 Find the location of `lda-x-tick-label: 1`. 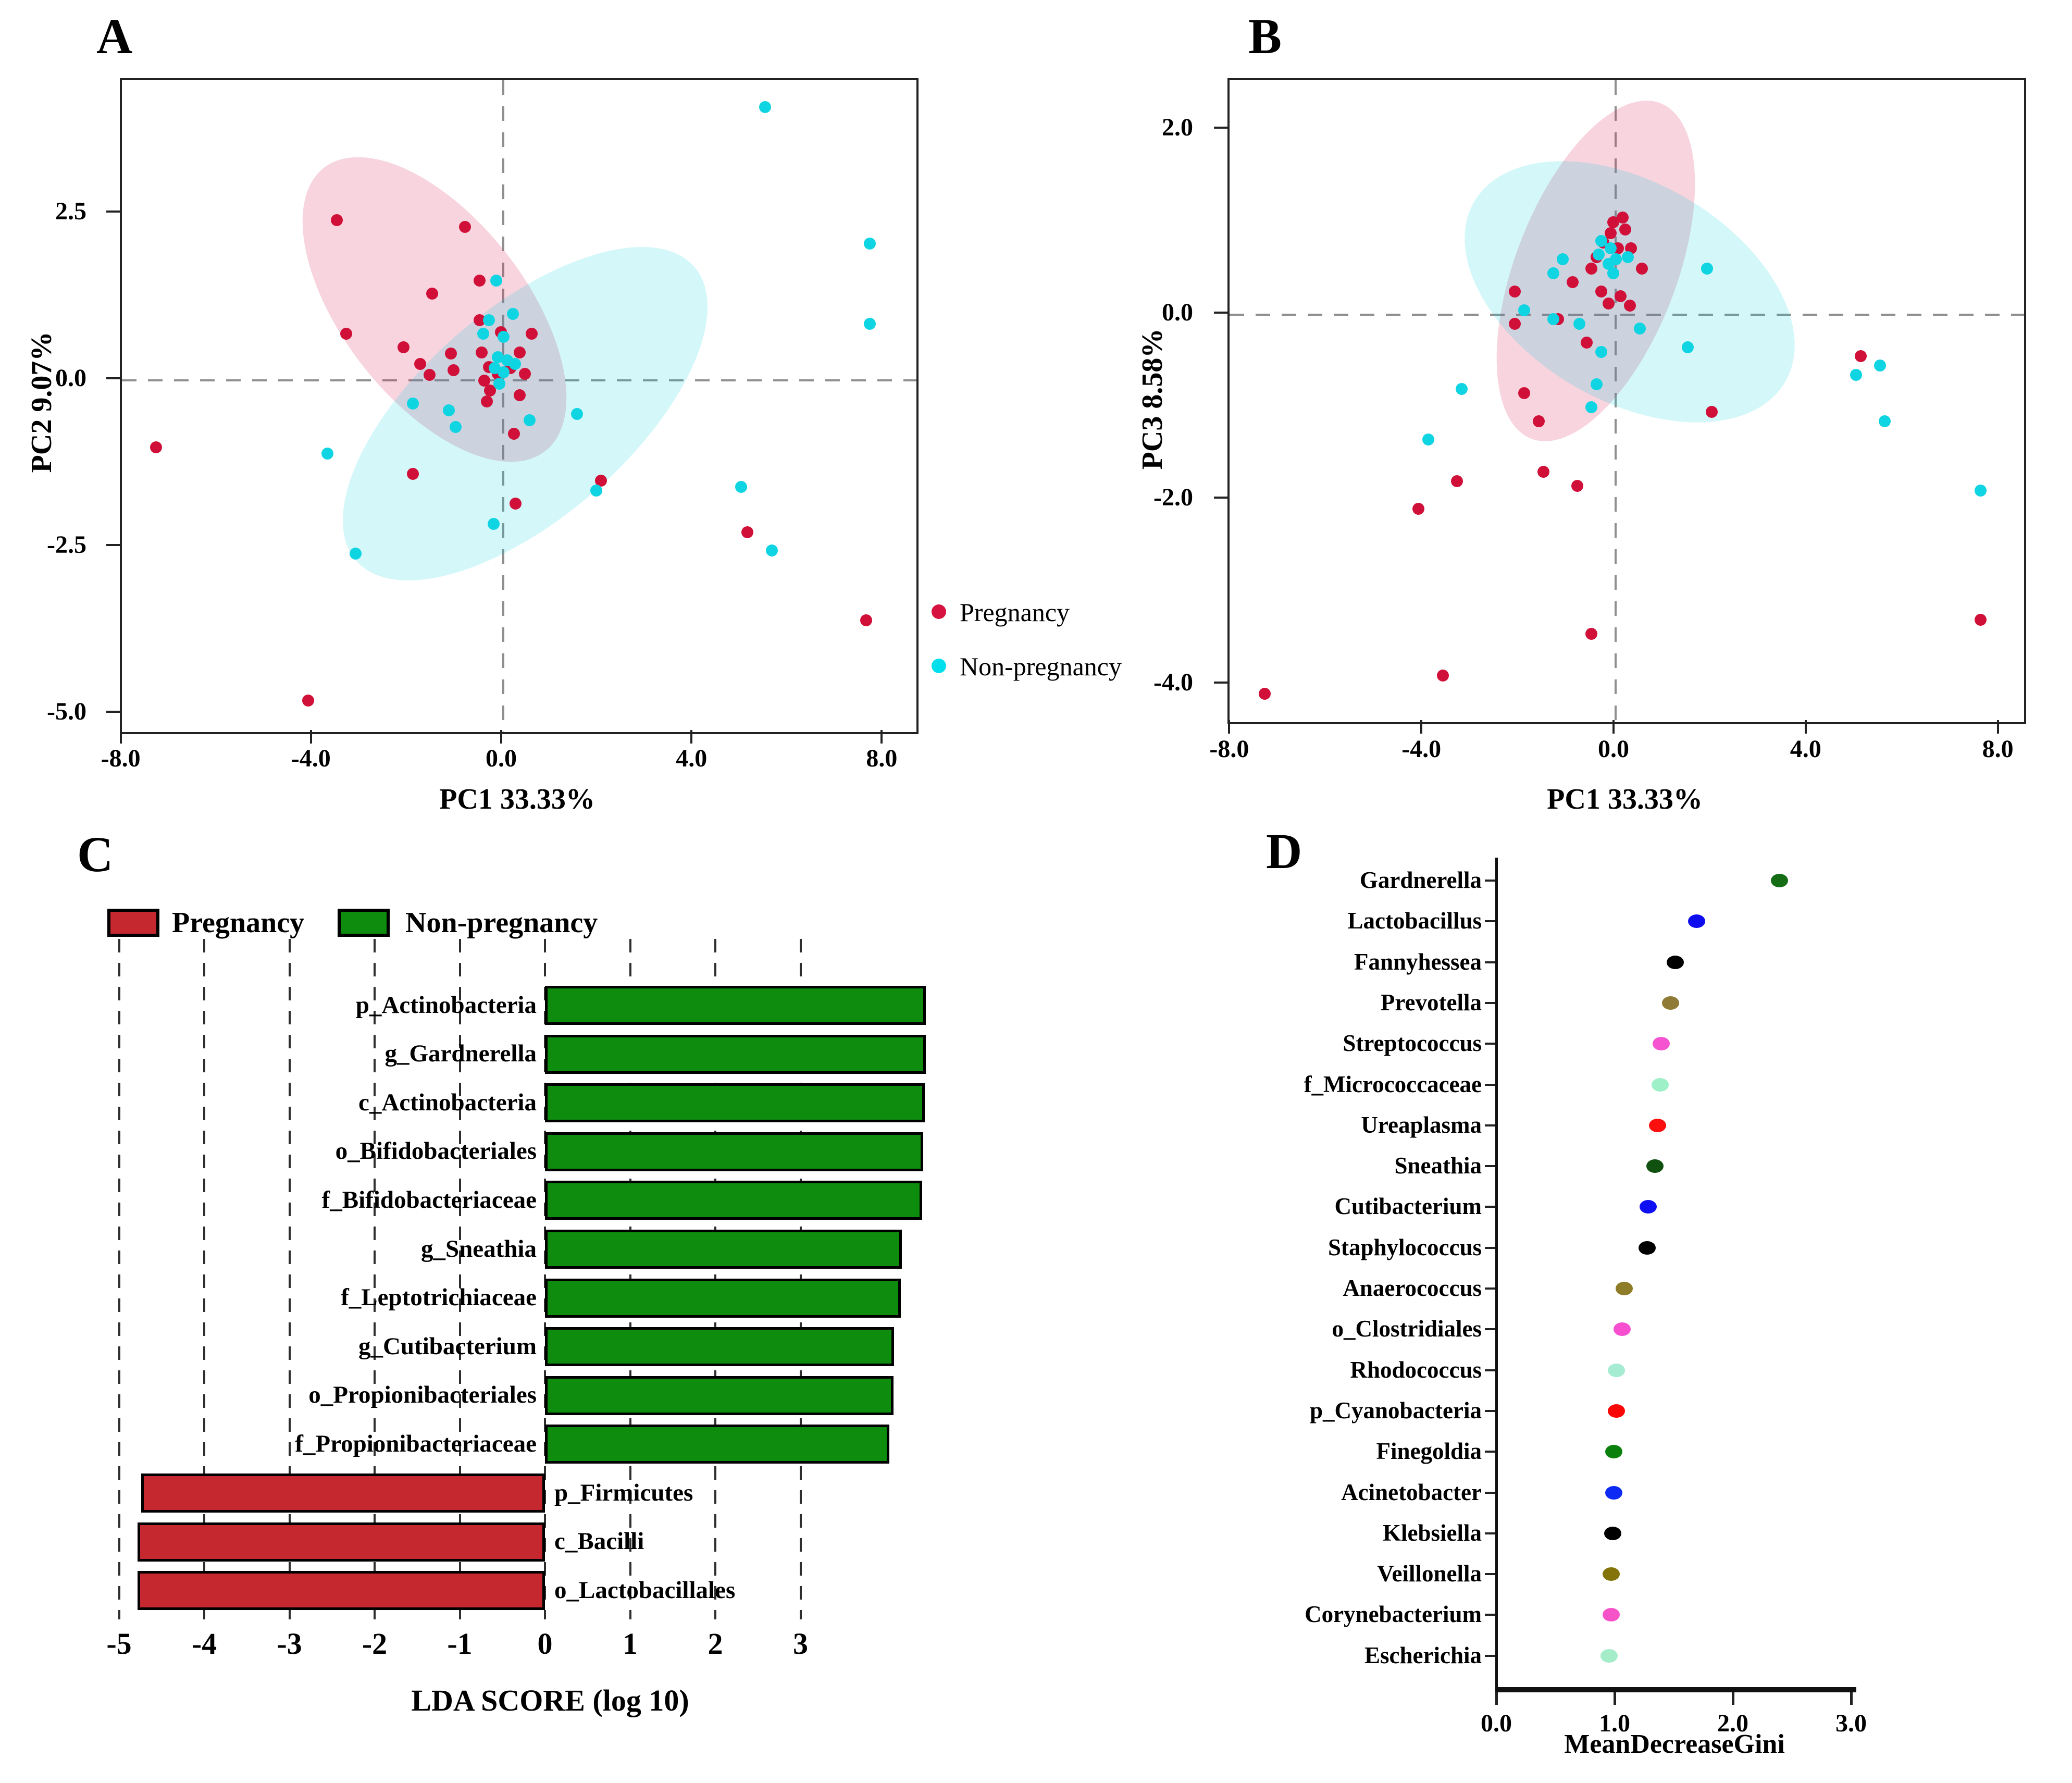

lda-x-tick-label: 1 is located at coordinates (631, 1644).